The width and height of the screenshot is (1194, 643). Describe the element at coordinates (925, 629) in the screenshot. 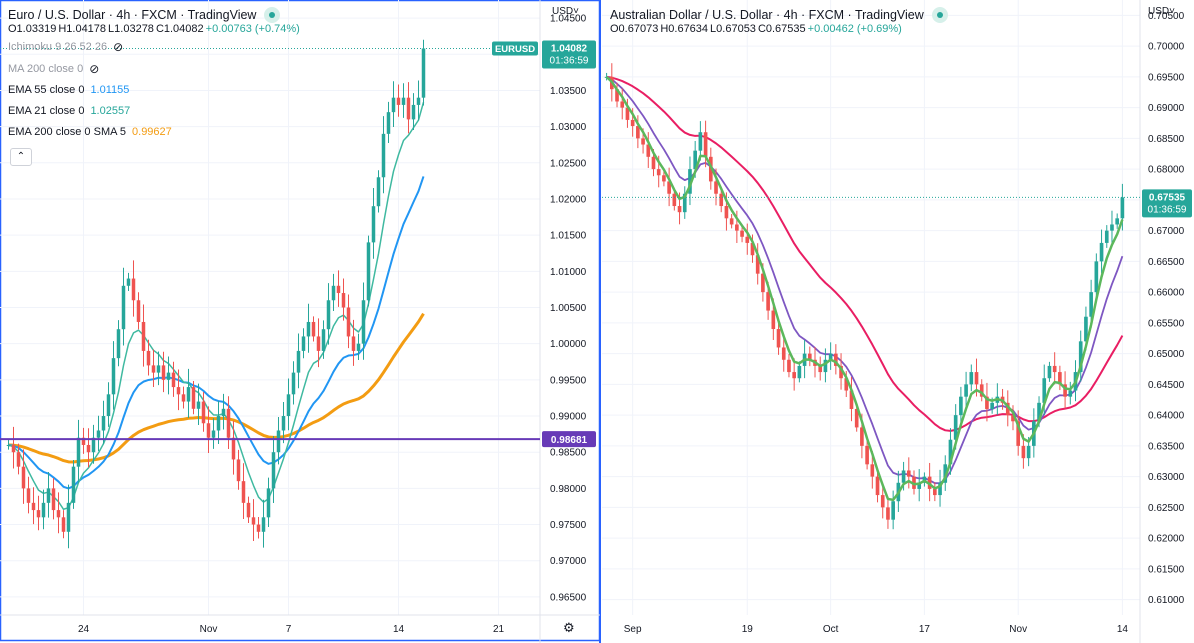

I see `right-x-tick-label: 17` at that location.